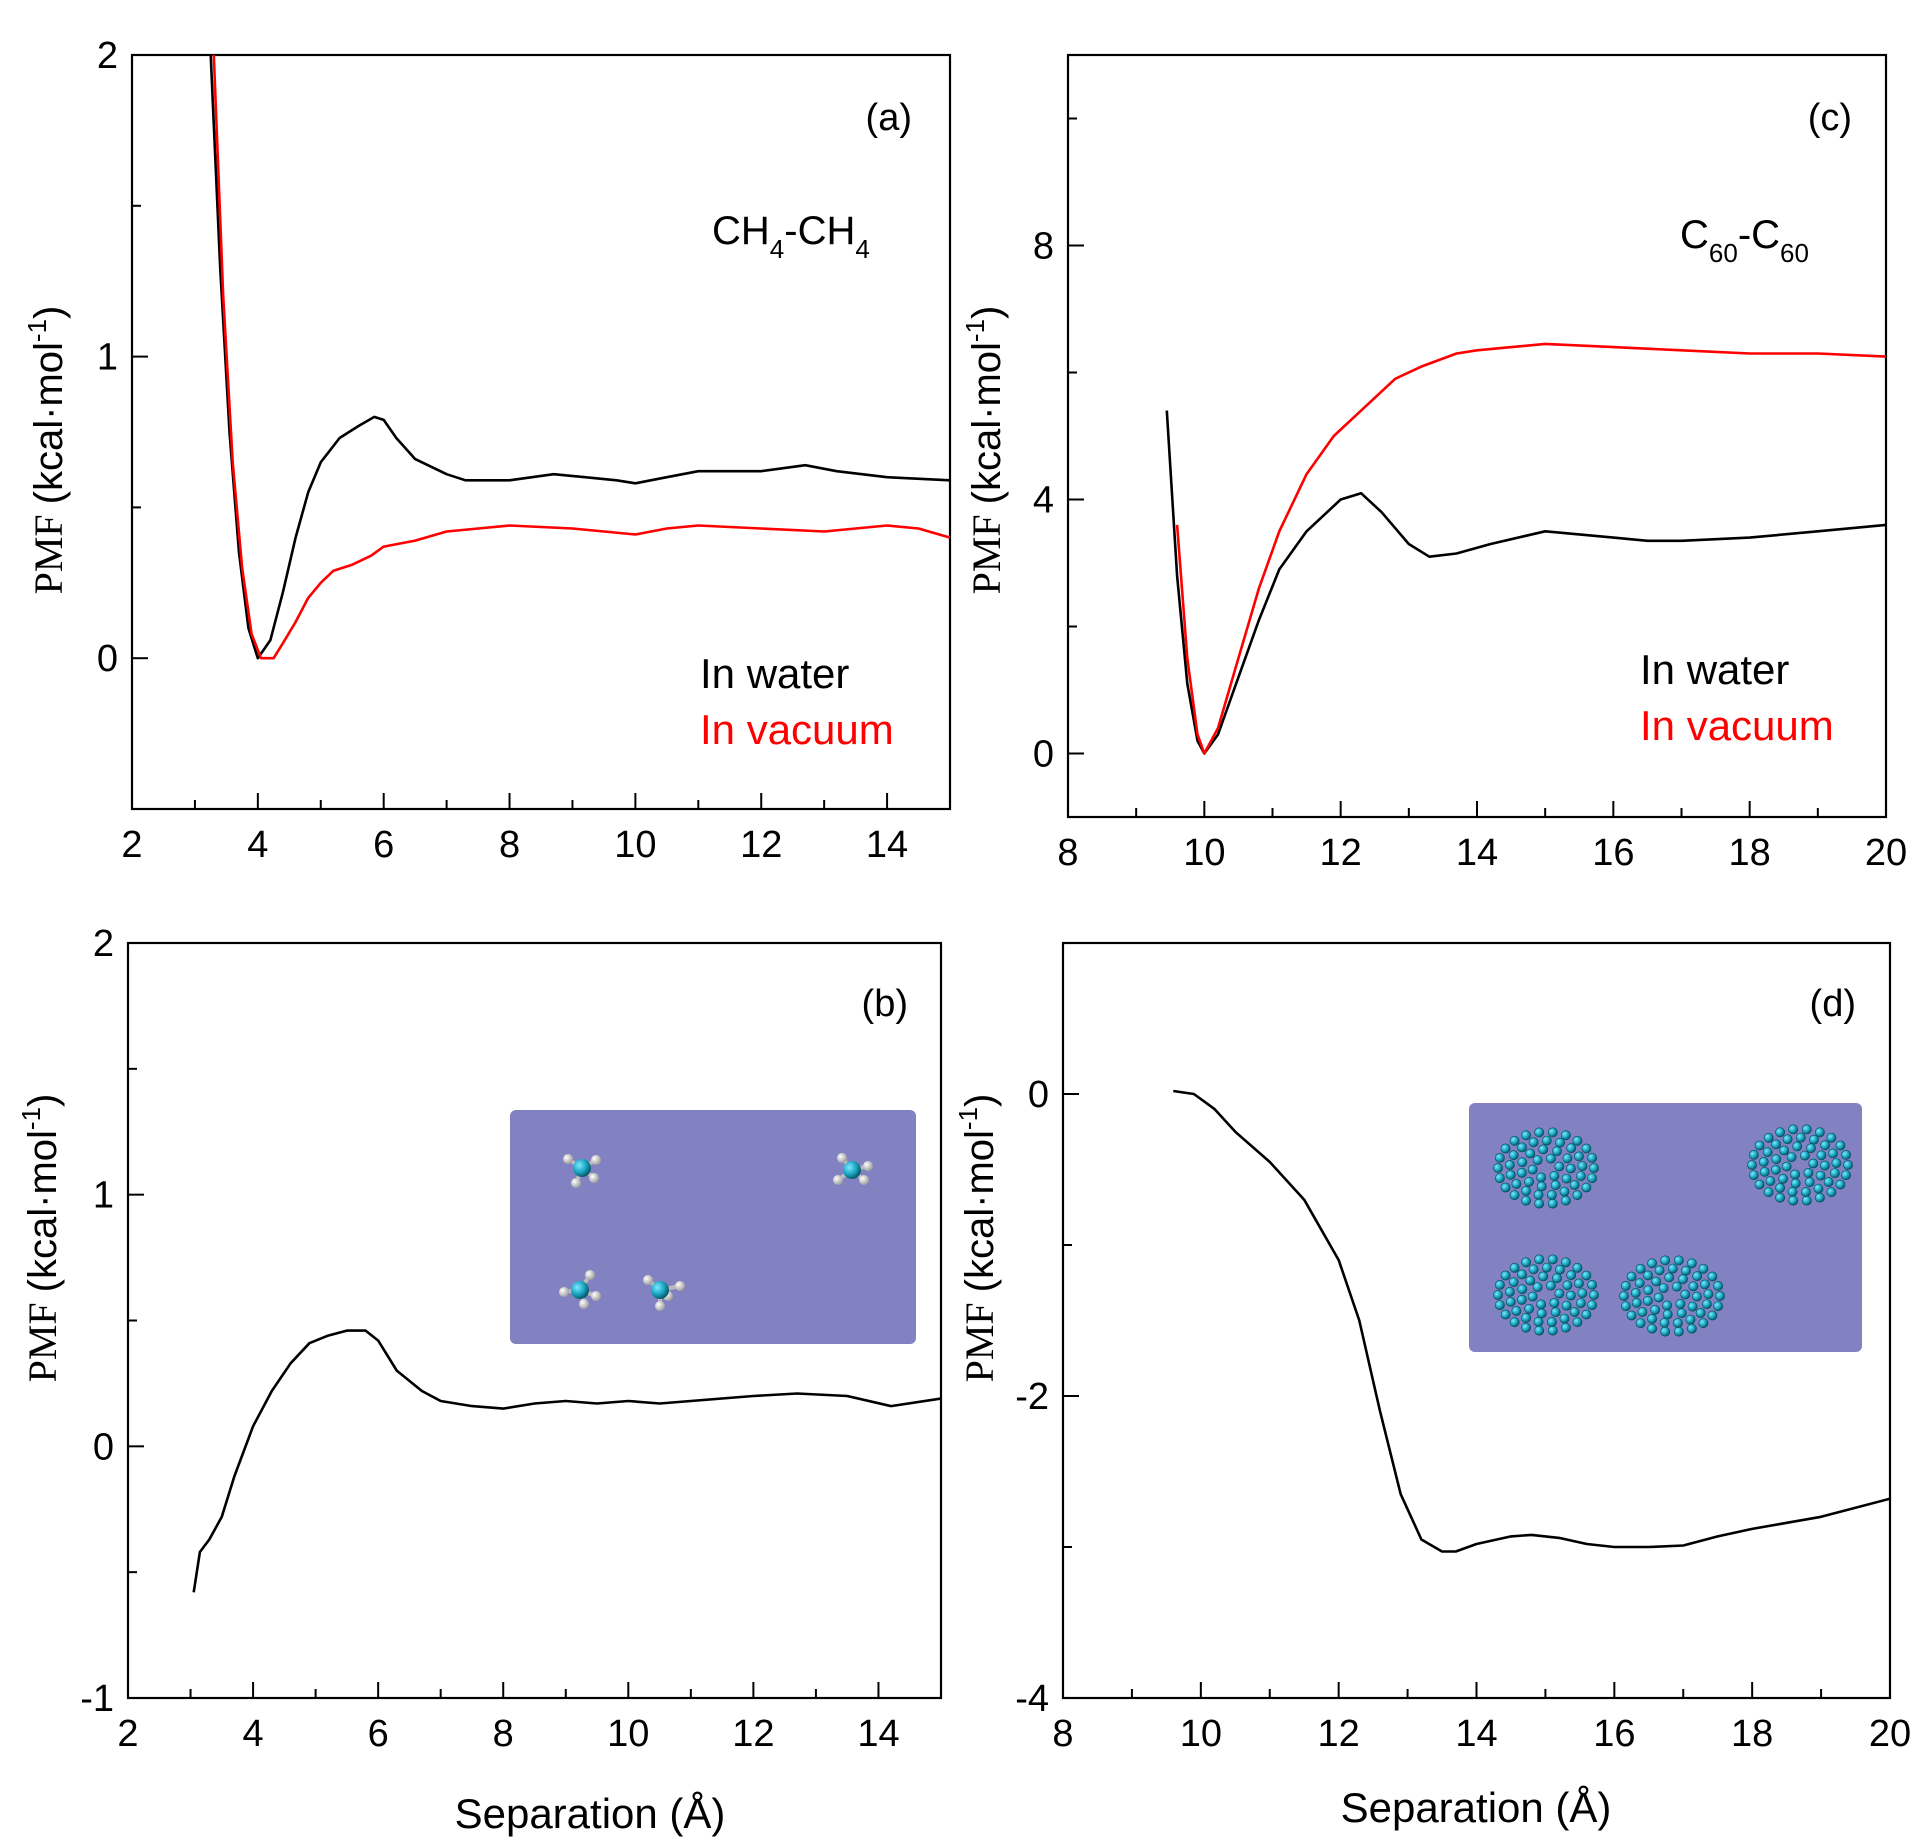 The image size is (1928, 1848). I want to click on inset-fullerene, so click(1665, 1227).